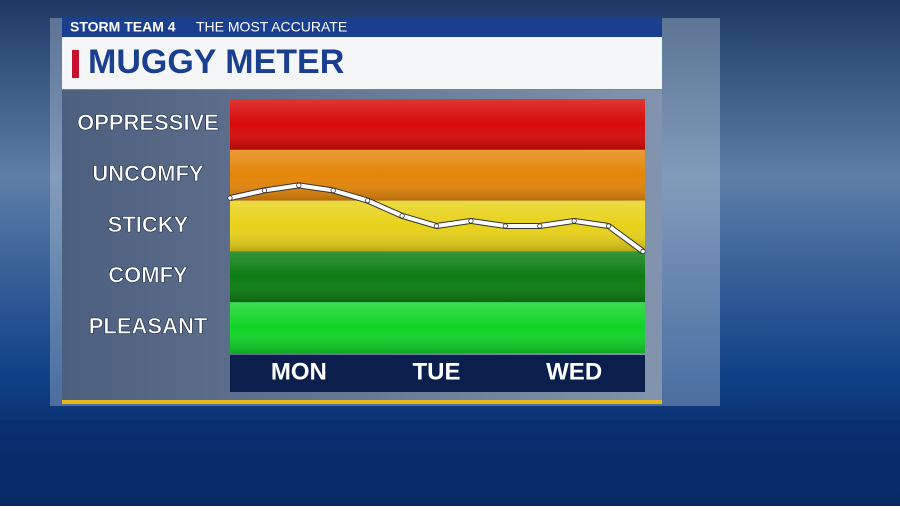  What do you see at coordinates (148, 275) in the screenshot?
I see `y-tick-label: COMFY` at bounding box center [148, 275].